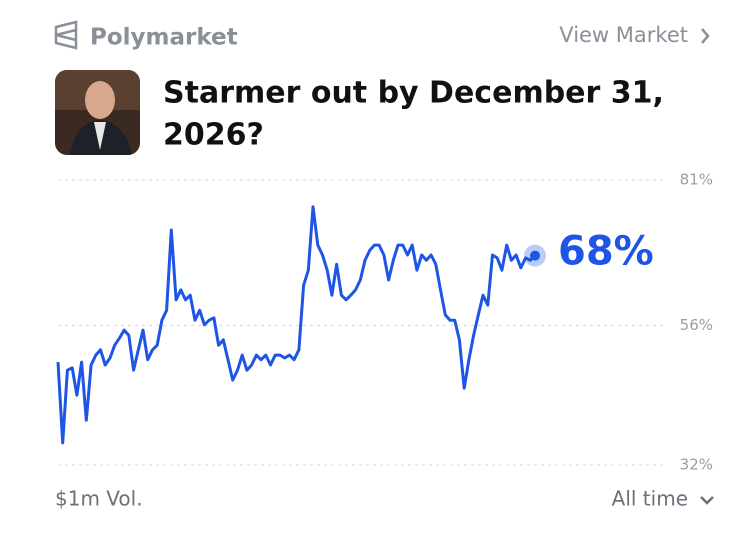 Image resolution: width=754 pixels, height=547 pixels. I want to click on current-value: 68%, so click(606, 252).